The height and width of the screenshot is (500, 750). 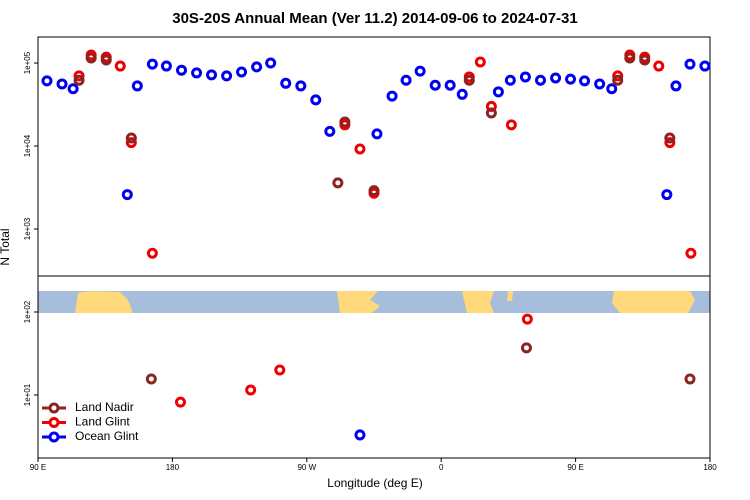 I want to click on y-tick-label: 1e+05, so click(x=27, y=62).